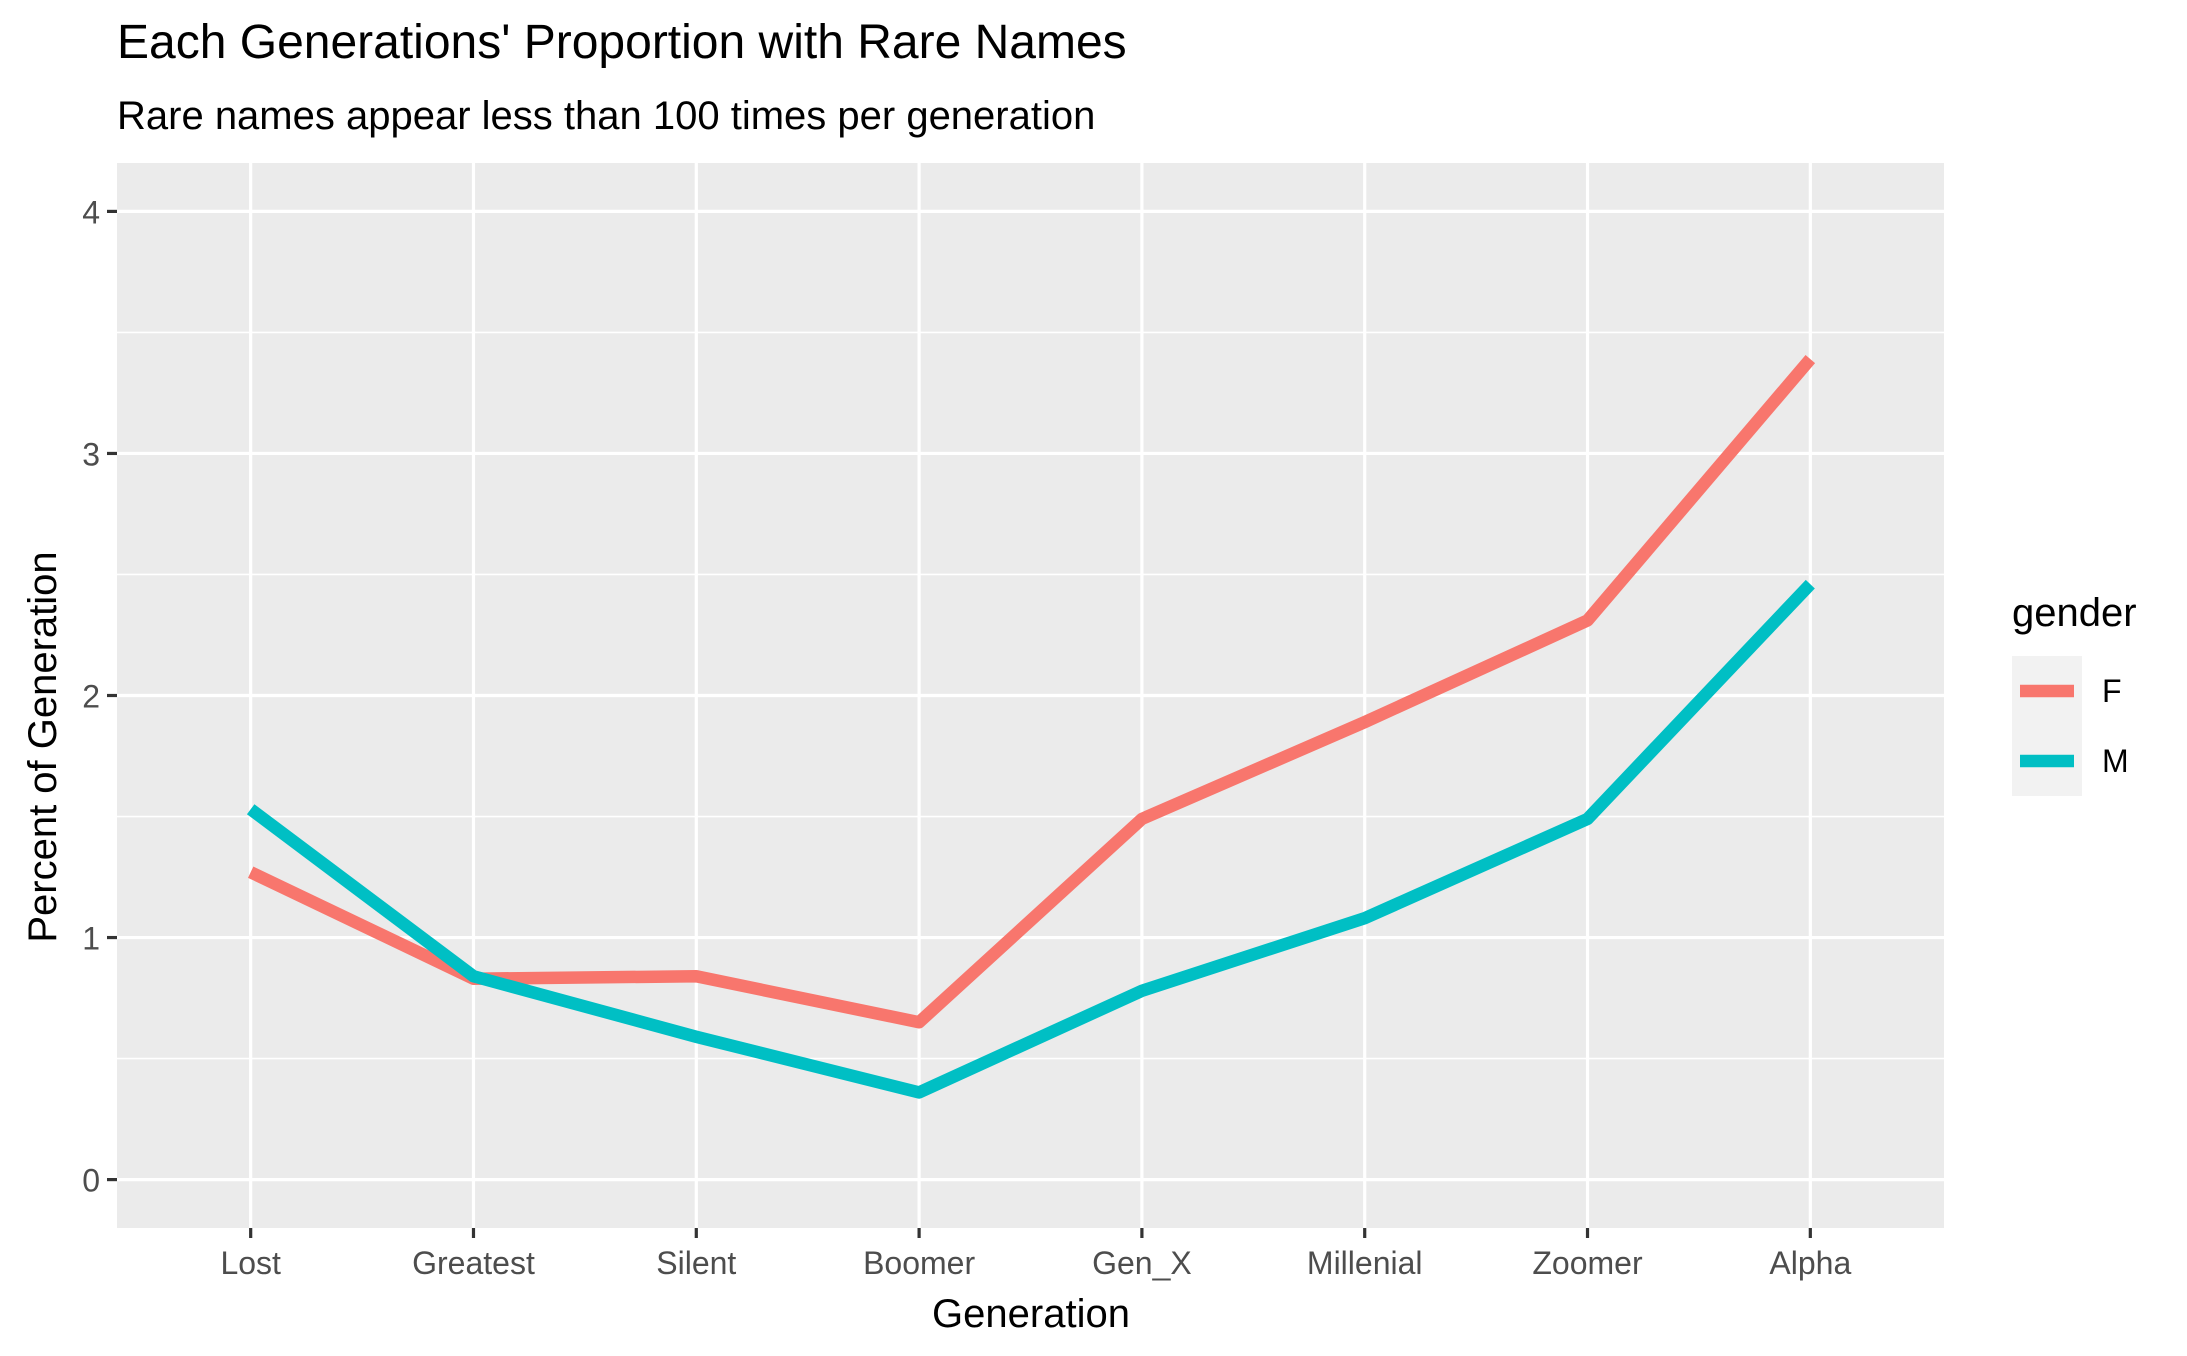 The image size is (2187, 1356). What do you see at coordinates (473, 1263) in the screenshot?
I see `x-tick-label-Greatest: Greatest` at bounding box center [473, 1263].